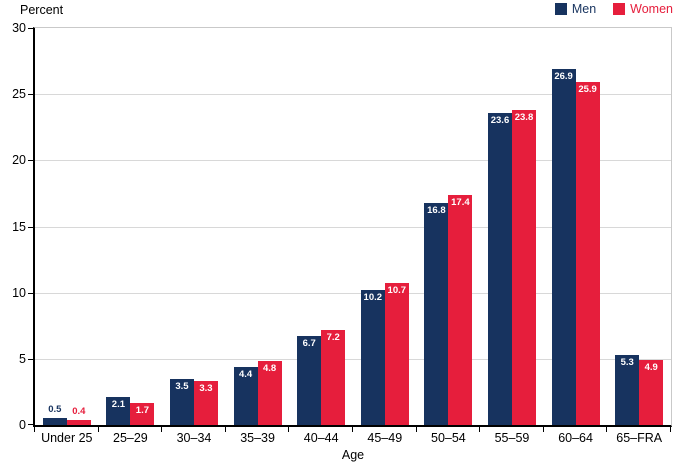 This screenshot has height=465, width=678. What do you see at coordinates (19, 292) in the screenshot?
I see `y-tick-label: 10` at bounding box center [19, 292].